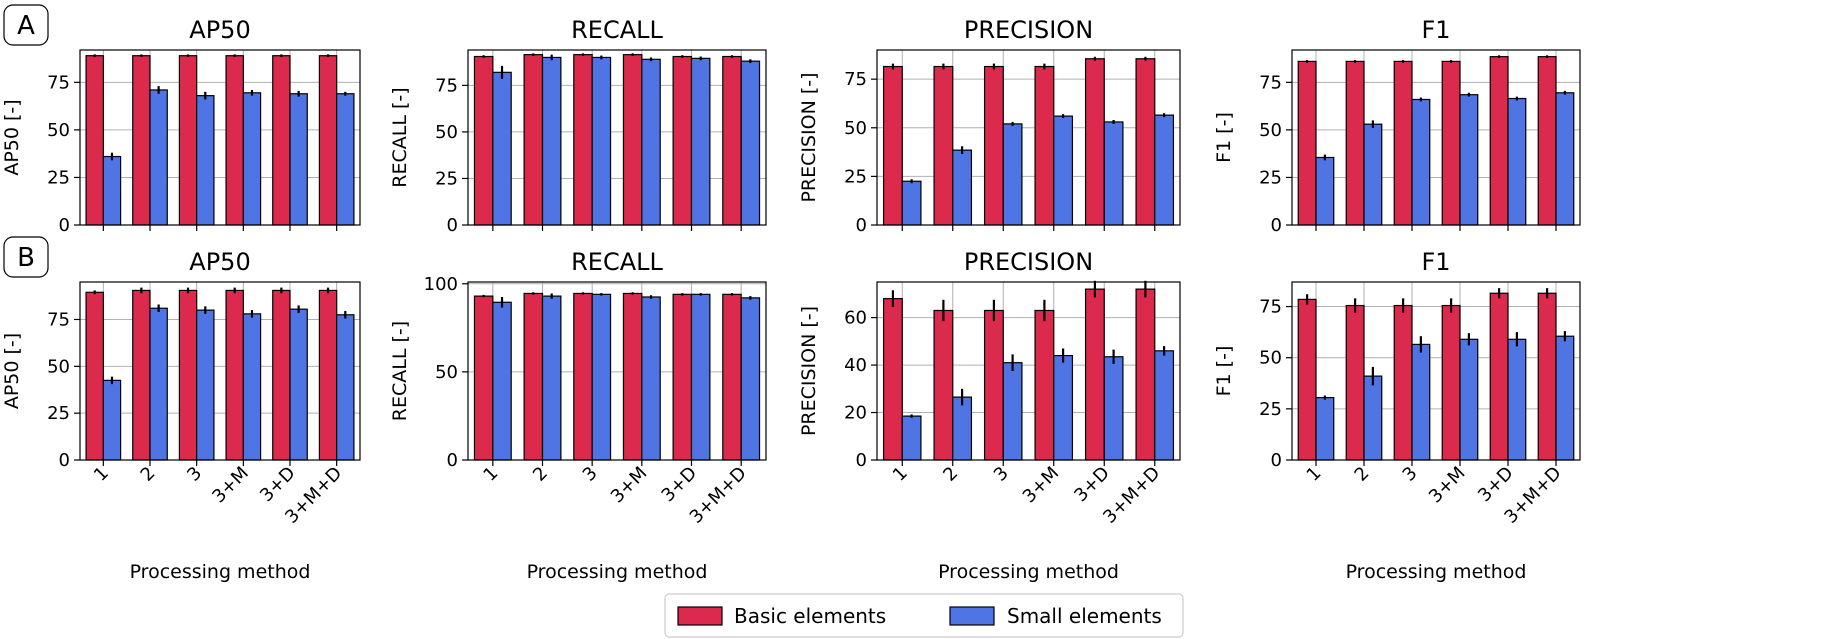  Describe the element at coordinates (855, 365) in the screenshot. I see `y-tick-label: 40` at that location.